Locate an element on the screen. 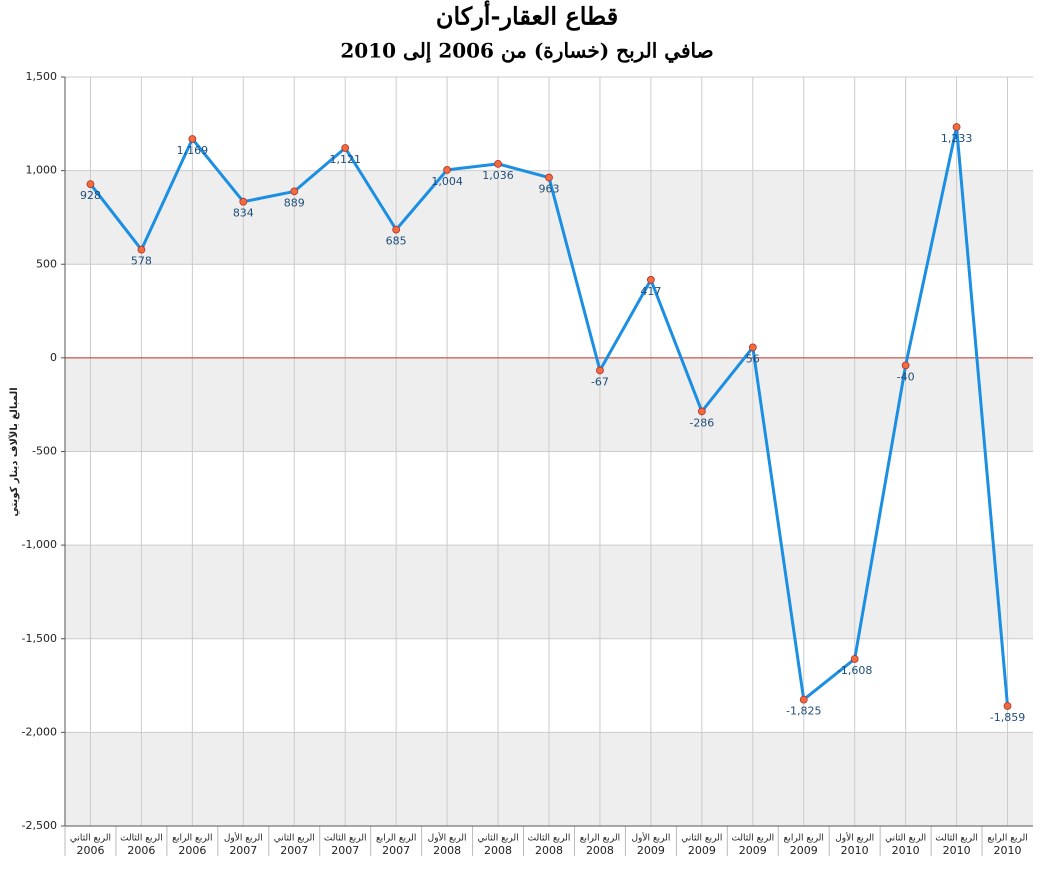  value-label: -1,608 is located at coordinates (854, 670).